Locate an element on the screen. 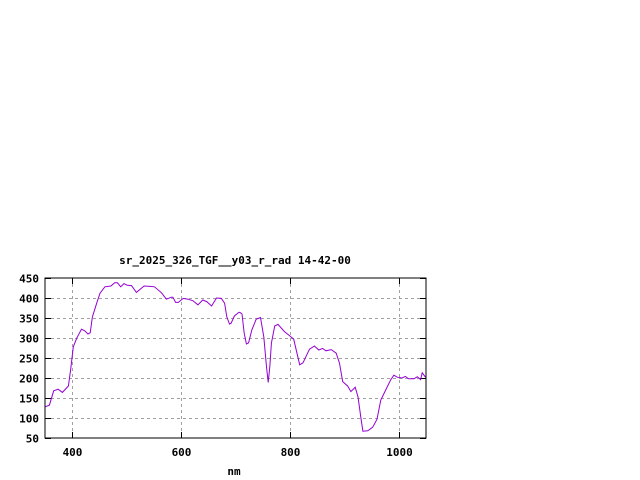 The width and height of the screenshot is (640, 480). x-axis-label: nm is located at coordinates (234, 471).